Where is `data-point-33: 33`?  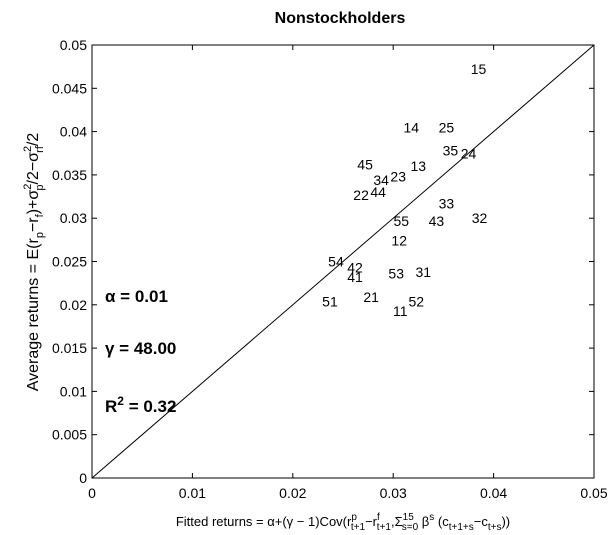 data-point-33: 33 is located at coordinates (447, 203).